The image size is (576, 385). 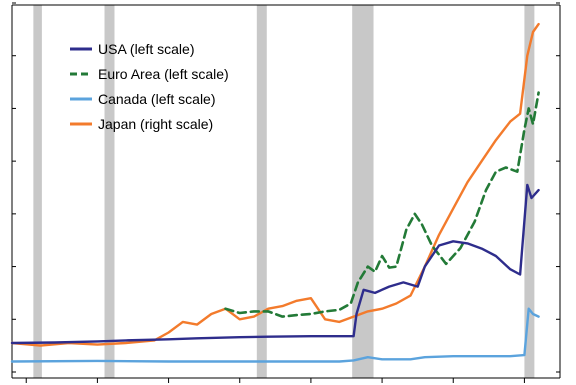 What do you see at coordinates (155, 124) in the screenshot?
I see `legend-label-japan: Japan (right scale)` at bounding box center [155, 124].